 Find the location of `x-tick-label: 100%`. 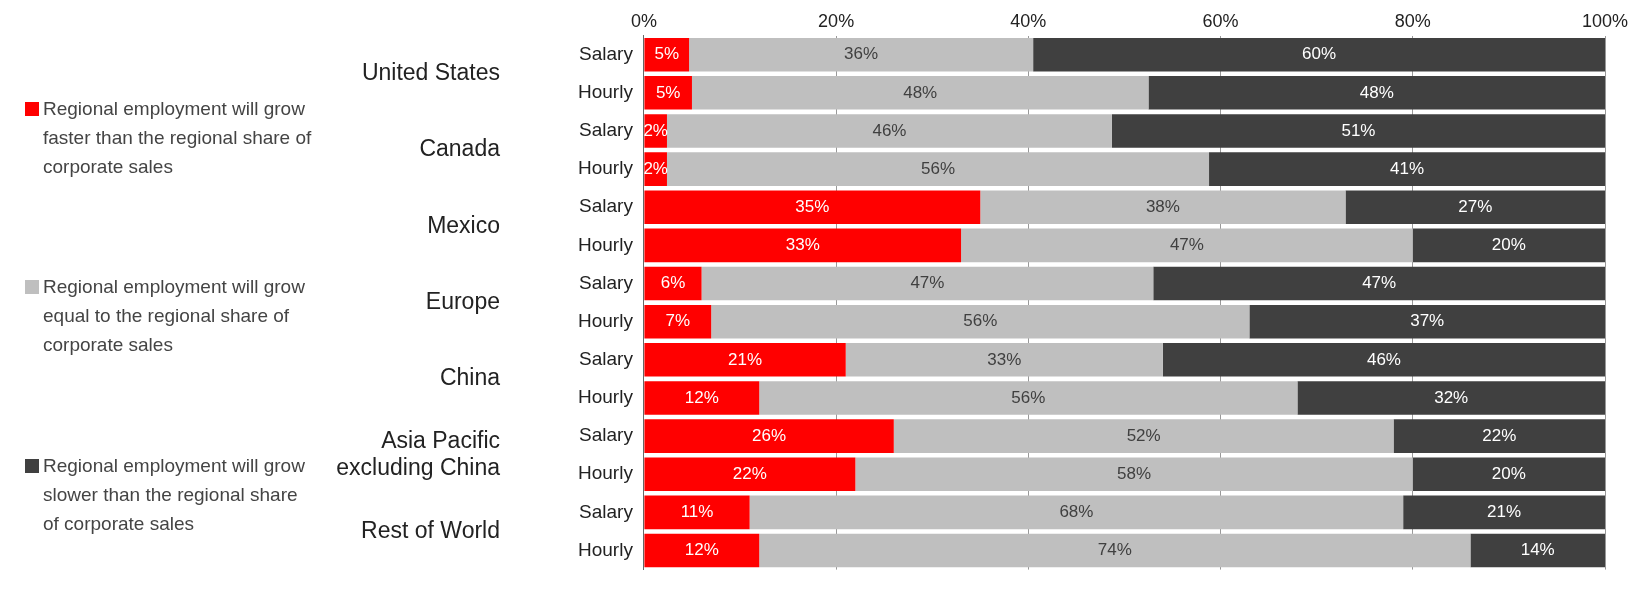

x-tick-label: 100% is located at coordinates (1605, 20).